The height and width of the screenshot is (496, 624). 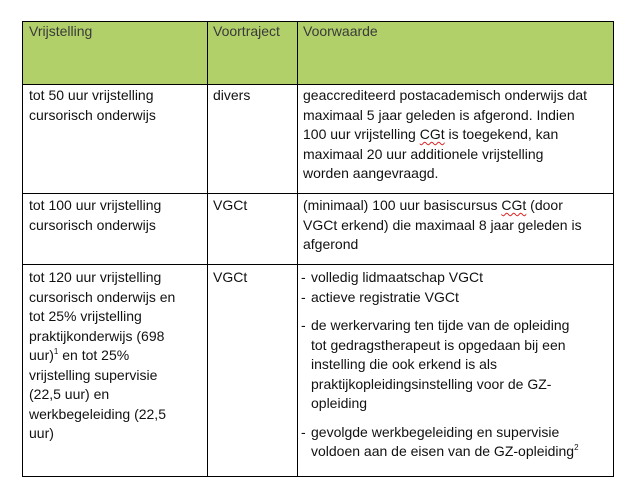 What do you see at coordinates (402, 205) in the screenshot?
I see `text: (minimaal) 100 uur basiscursus` at bounding box center [402, 205].